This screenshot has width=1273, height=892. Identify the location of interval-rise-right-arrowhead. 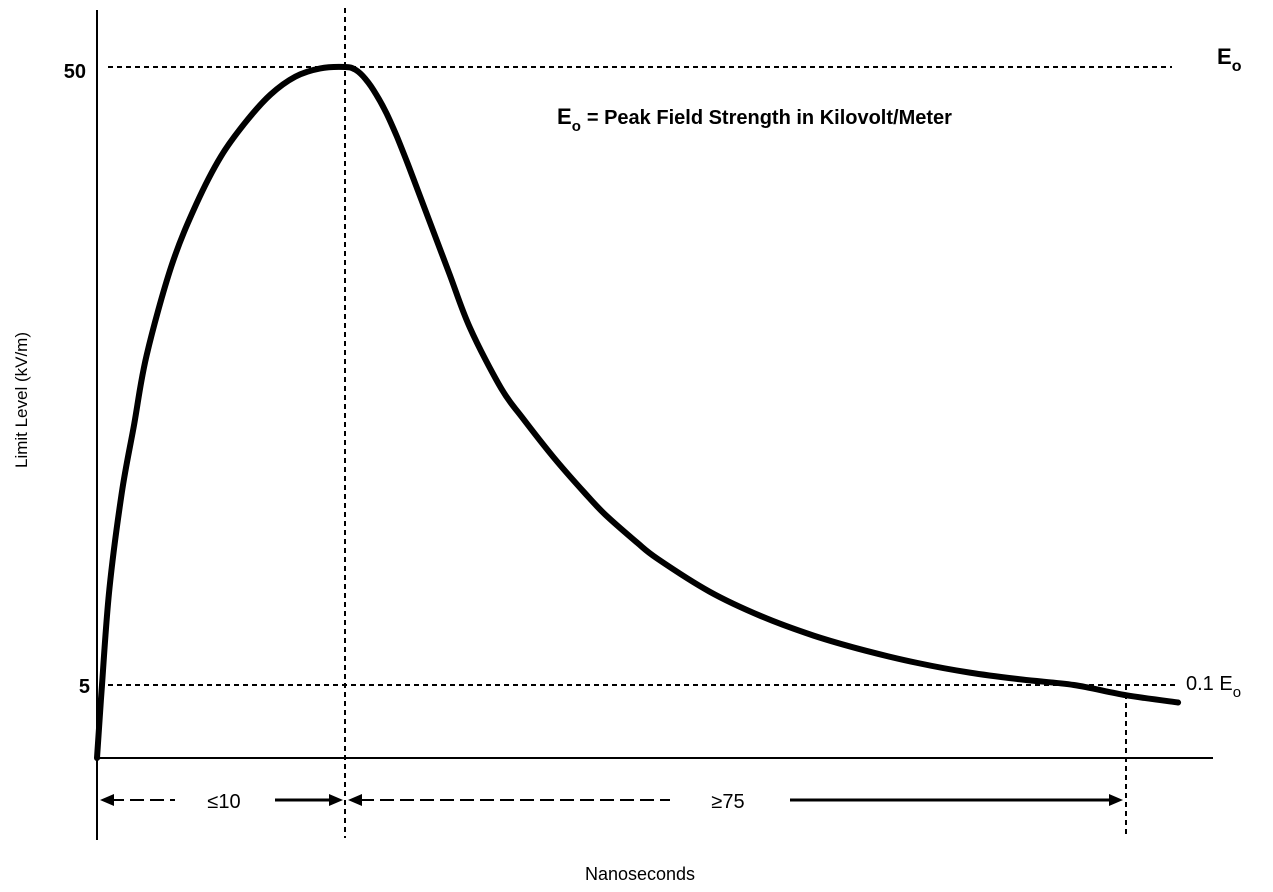
(336, 800).